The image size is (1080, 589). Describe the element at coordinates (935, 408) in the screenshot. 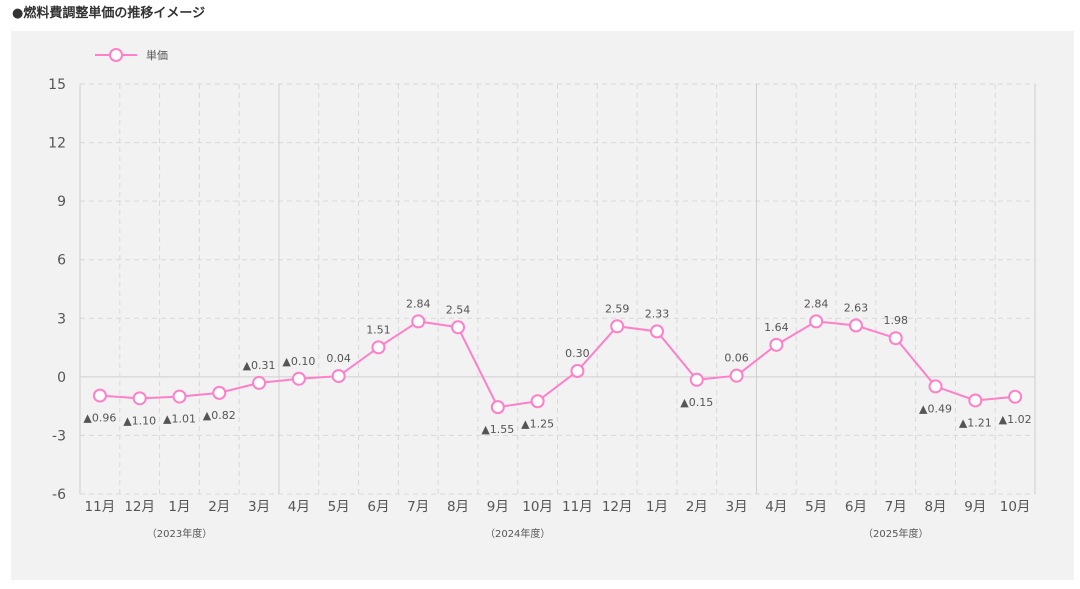

I see `data-label: ▲0.49` at that location.